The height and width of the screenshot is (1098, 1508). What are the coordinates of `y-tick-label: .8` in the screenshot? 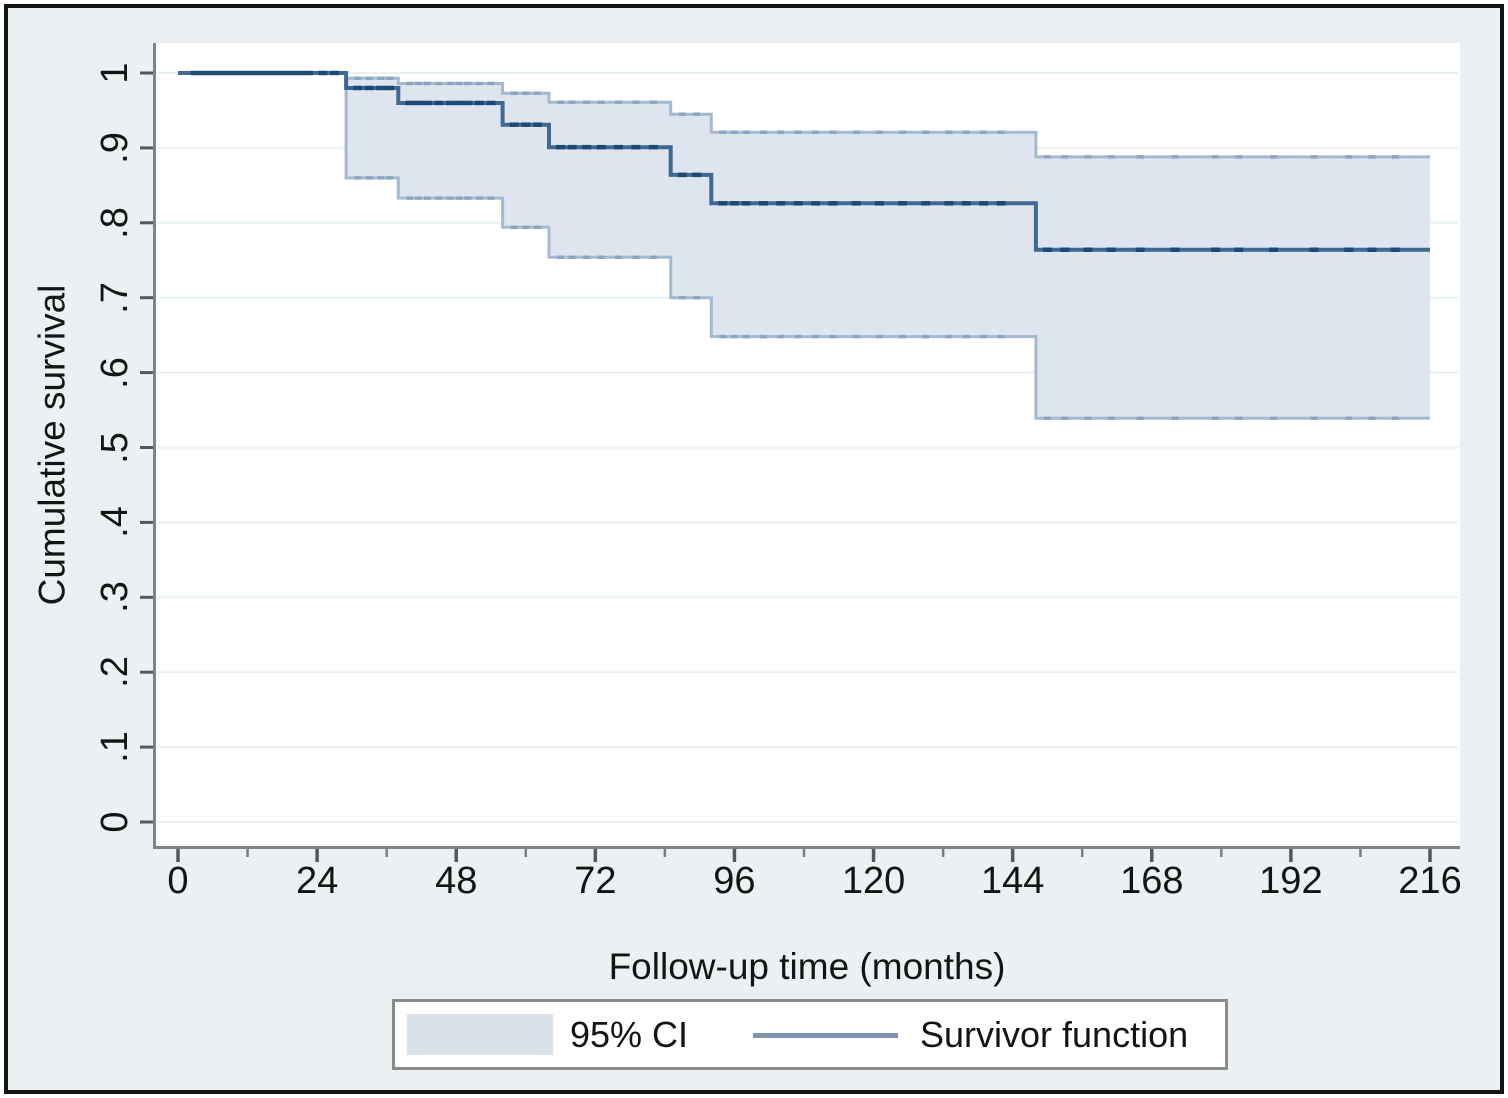 It's located at (115, 222).